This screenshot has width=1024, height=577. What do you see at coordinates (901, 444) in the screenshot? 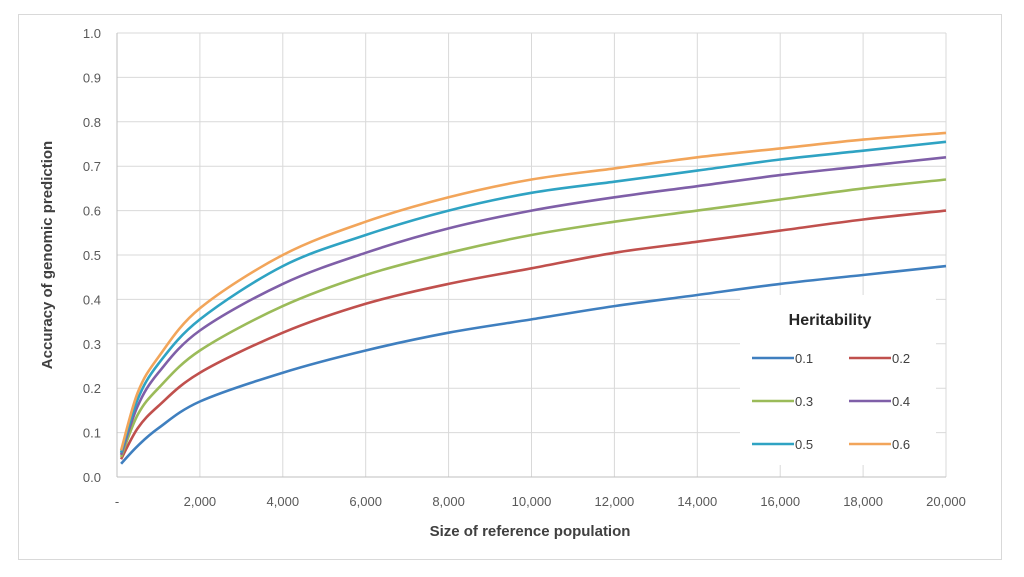
I see `legend-label-0.6: 0.6` at bounding box center [901, 444].